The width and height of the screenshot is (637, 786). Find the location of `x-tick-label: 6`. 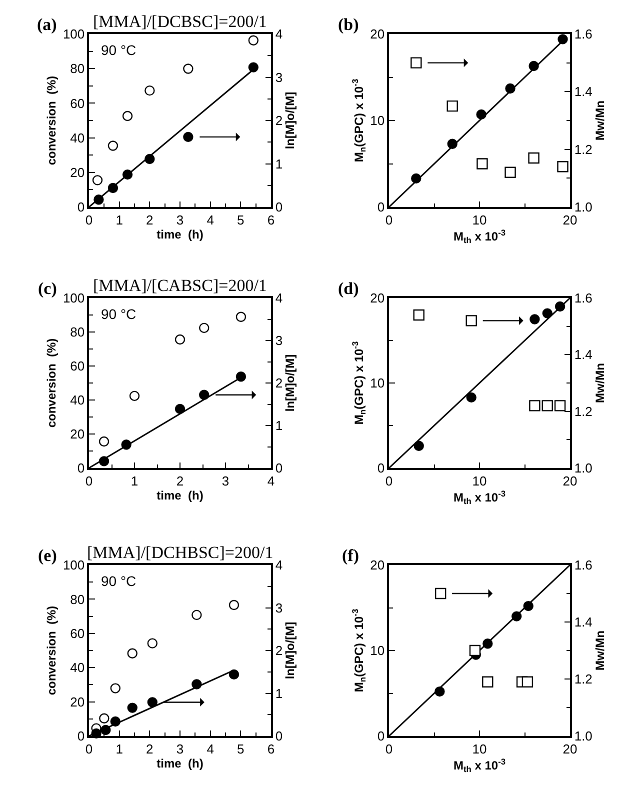

x-tick-label: 6 is located at coordinates (271, 748).